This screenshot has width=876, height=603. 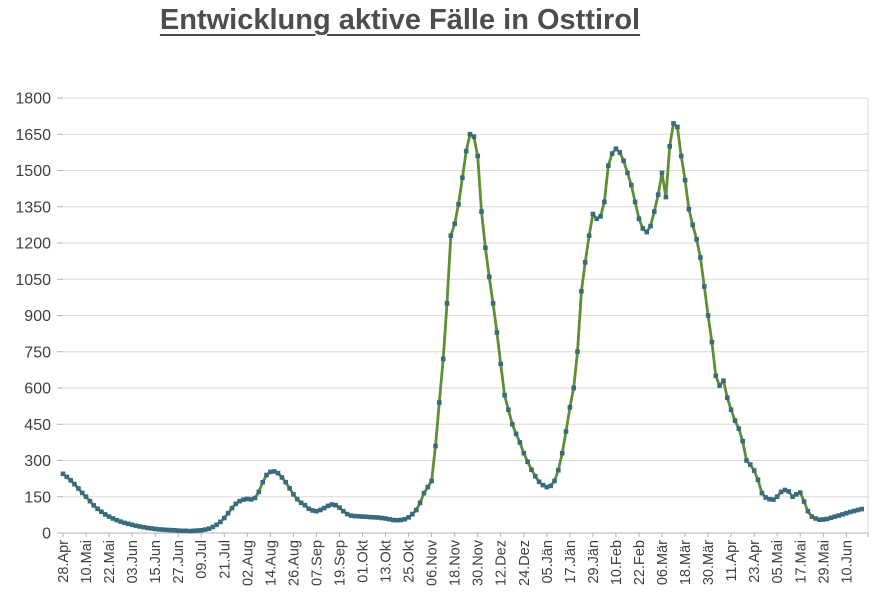 What do you see at coordinates (294, 563) in the screenshot?
I see `x-tick-label: 26.Aug` at bounding box center [294, 563].